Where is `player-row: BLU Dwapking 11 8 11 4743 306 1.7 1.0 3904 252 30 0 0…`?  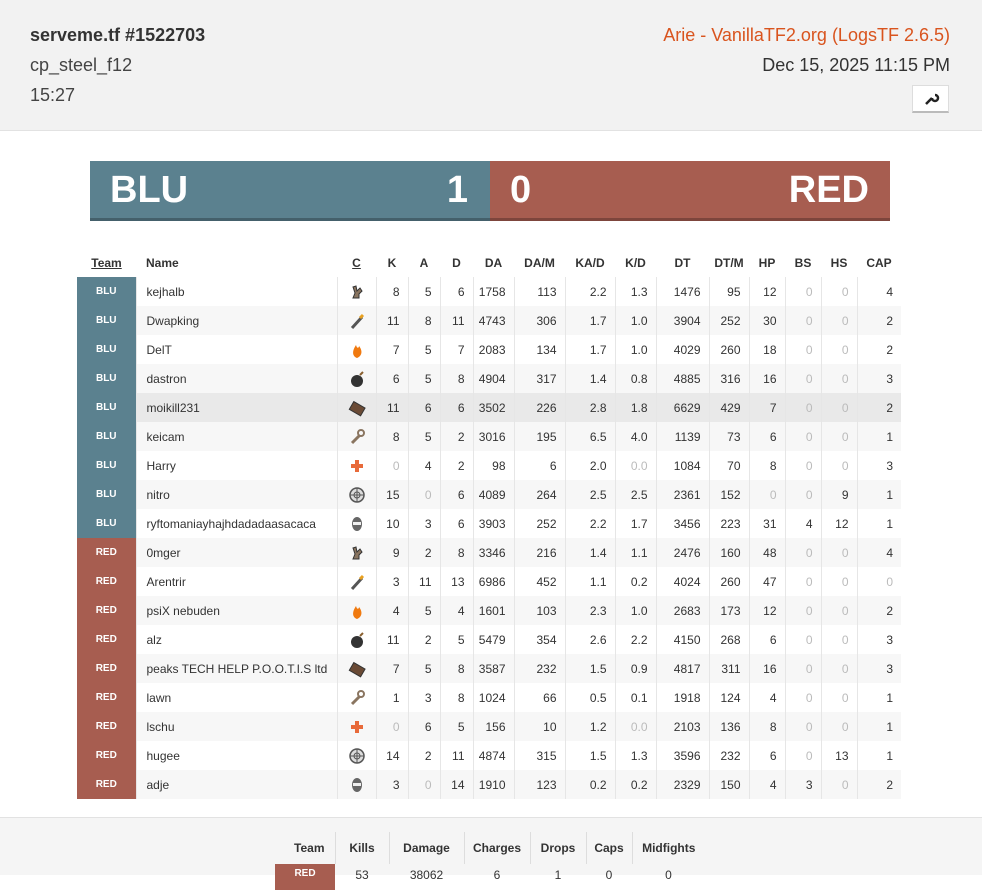 player-row: BLU Dwapking 11 8 11 4743 306 1.7 1.0 3904 252 30 0 0… is located at coordinates (489, 320).